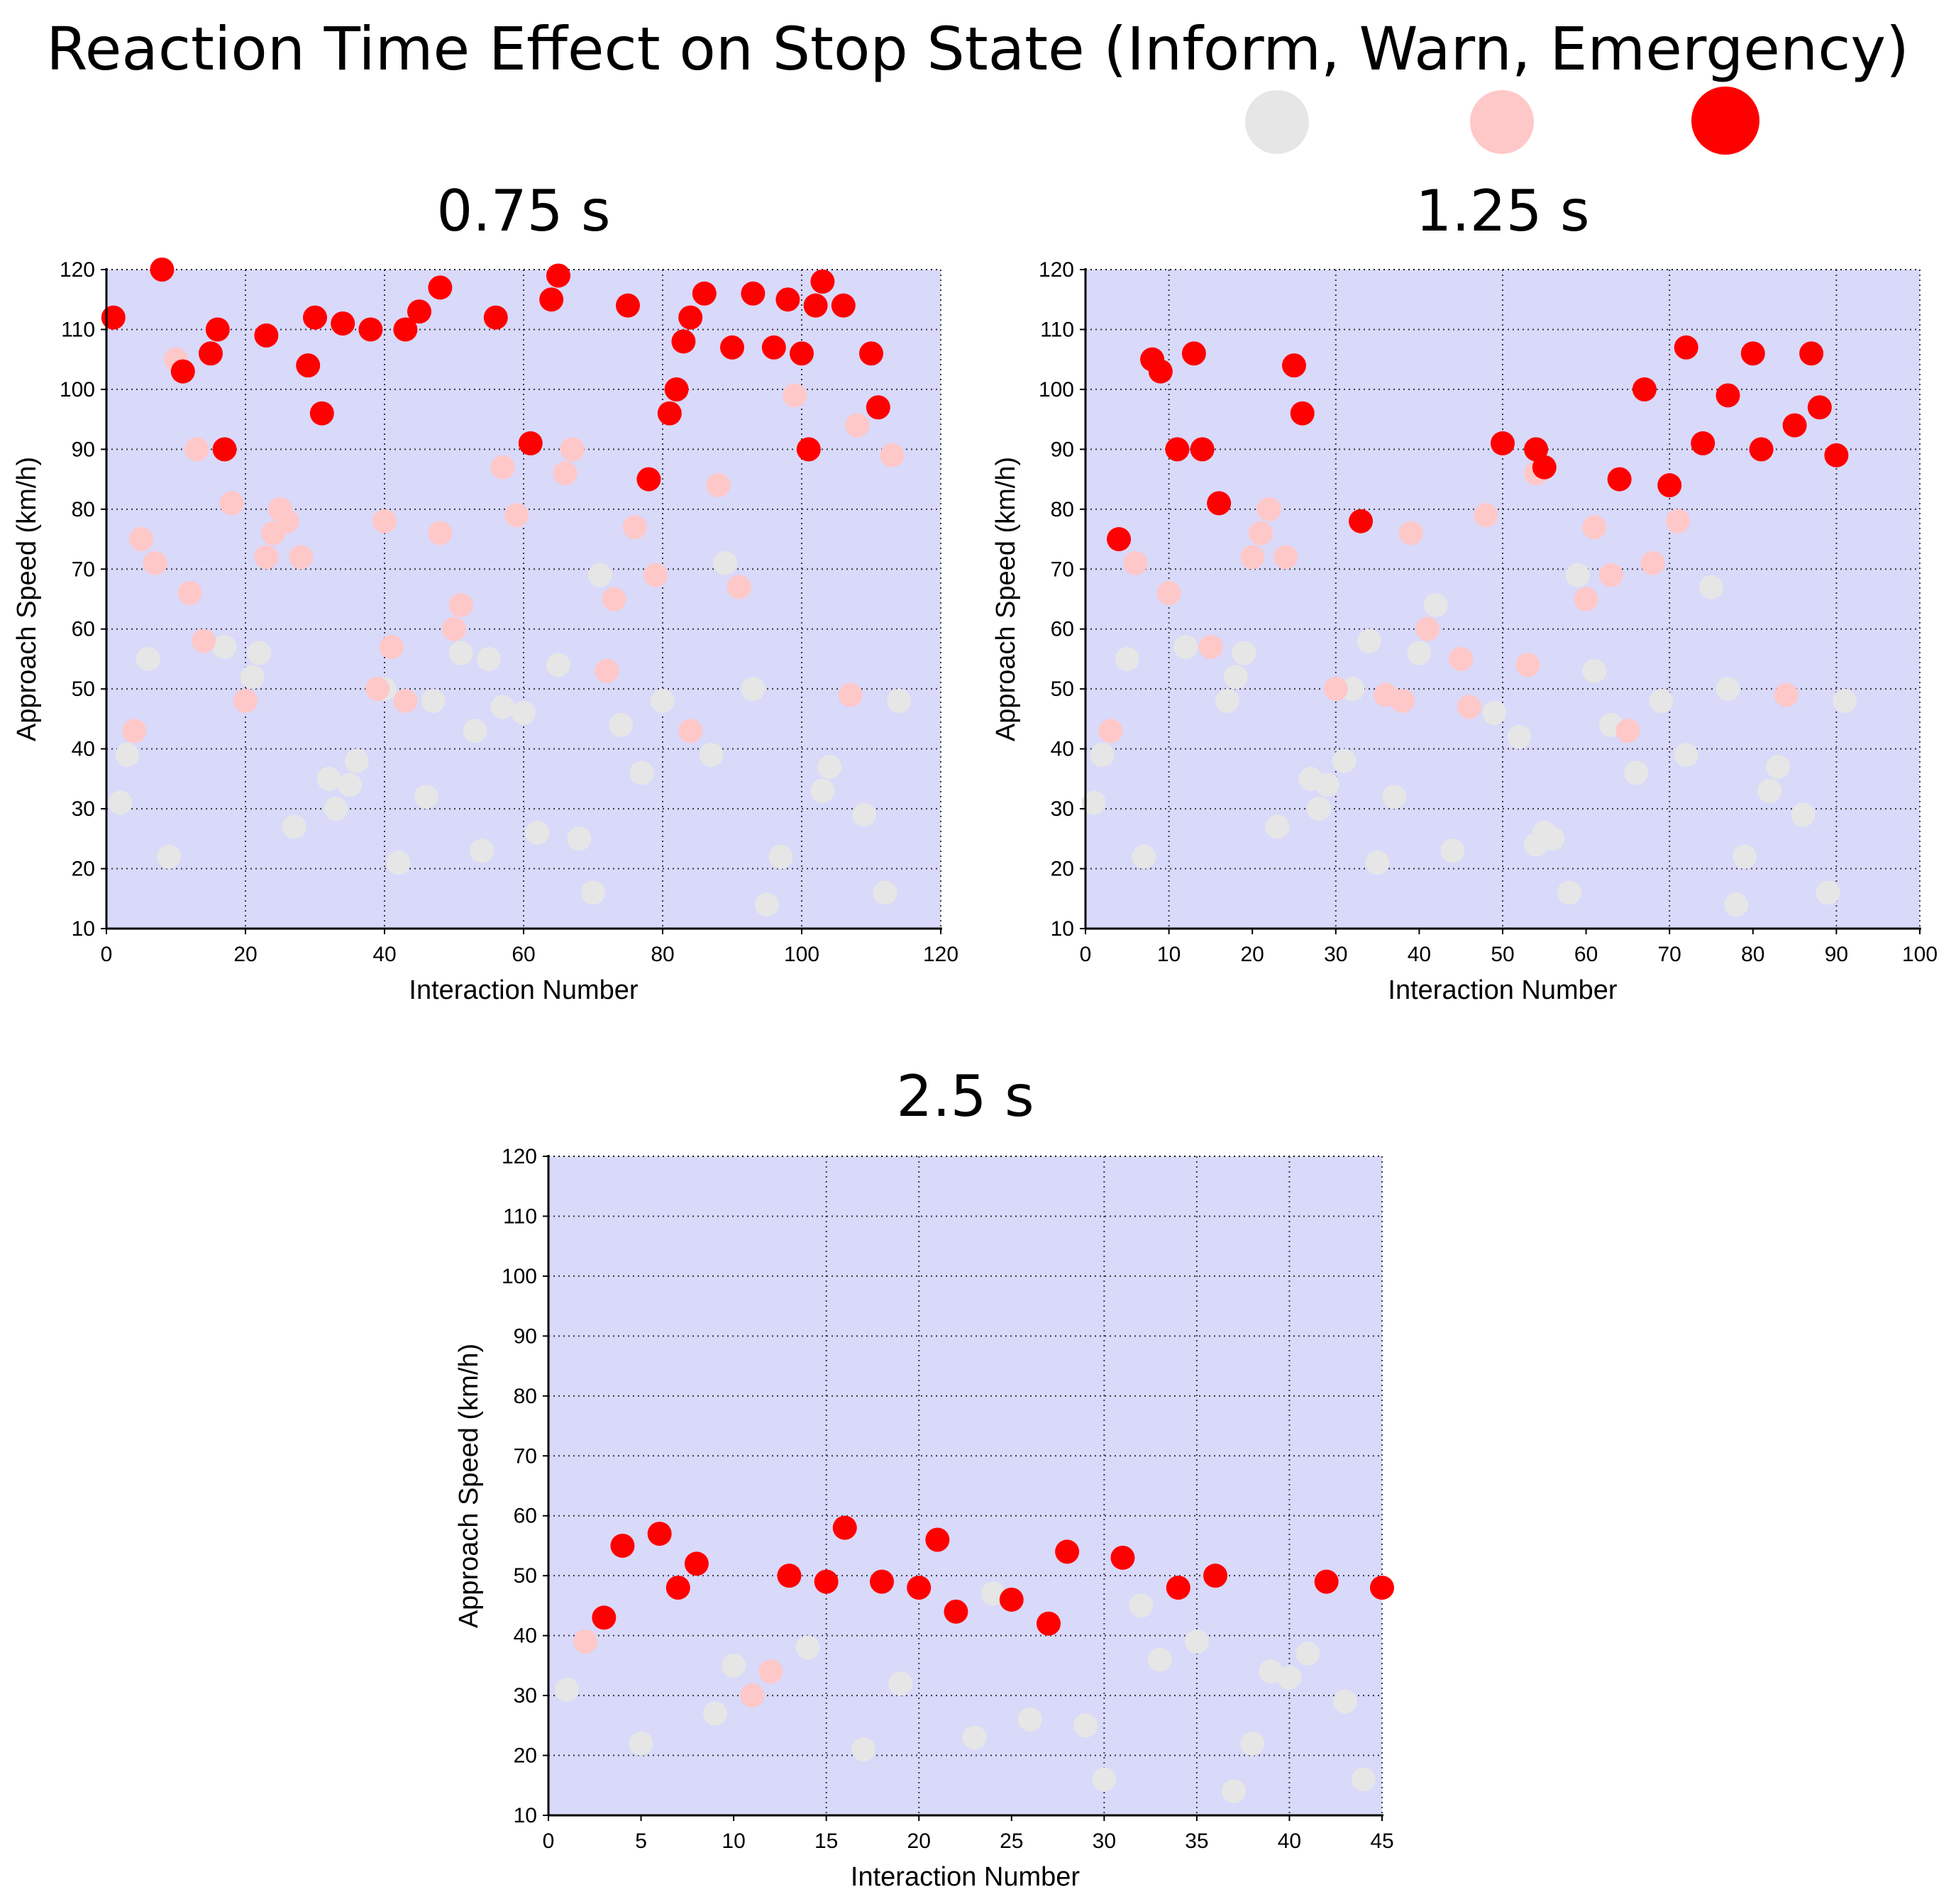 The image size is (1956, 1904). Describe the element at coordinates (525, 1816) in the screenshot. I see `chart-2-ytick-label: 10` at that location.